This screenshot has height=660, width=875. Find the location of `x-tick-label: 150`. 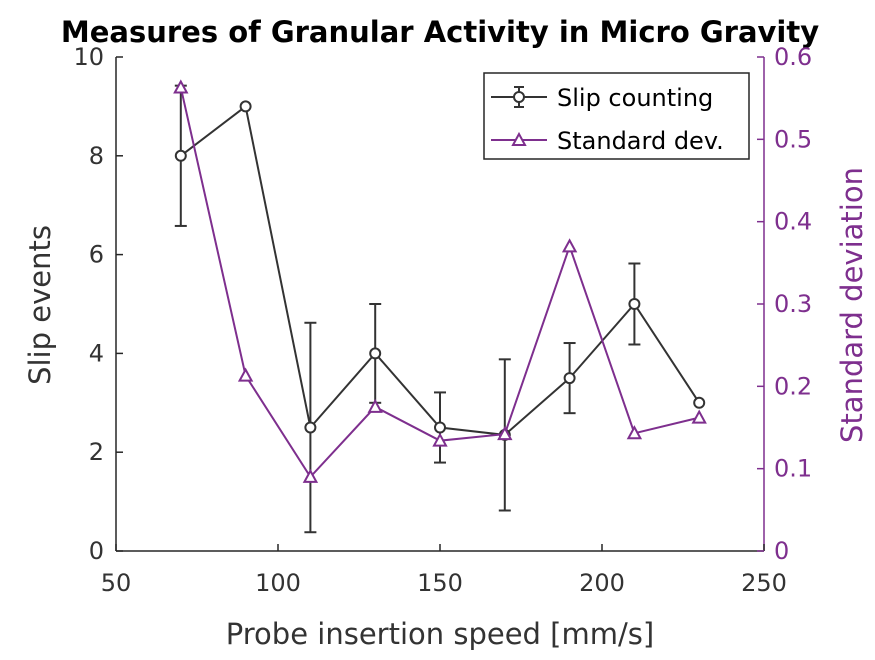

x-tick-label: 150 is located at coordinates (440, 583).